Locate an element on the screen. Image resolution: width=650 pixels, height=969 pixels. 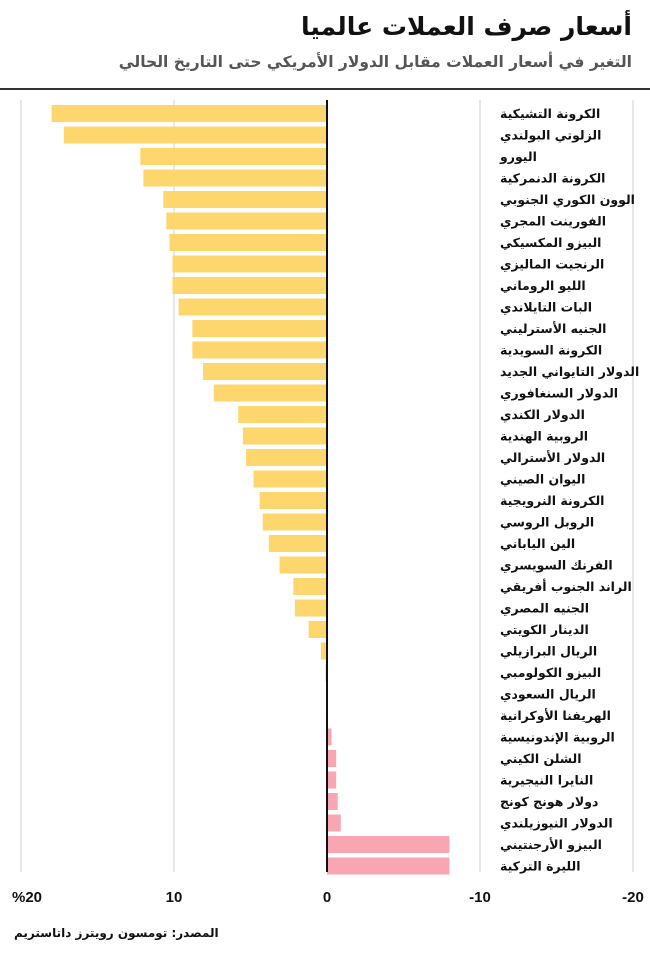
category-label: الدولار السنغافوري is located at coordinates (559, 393).